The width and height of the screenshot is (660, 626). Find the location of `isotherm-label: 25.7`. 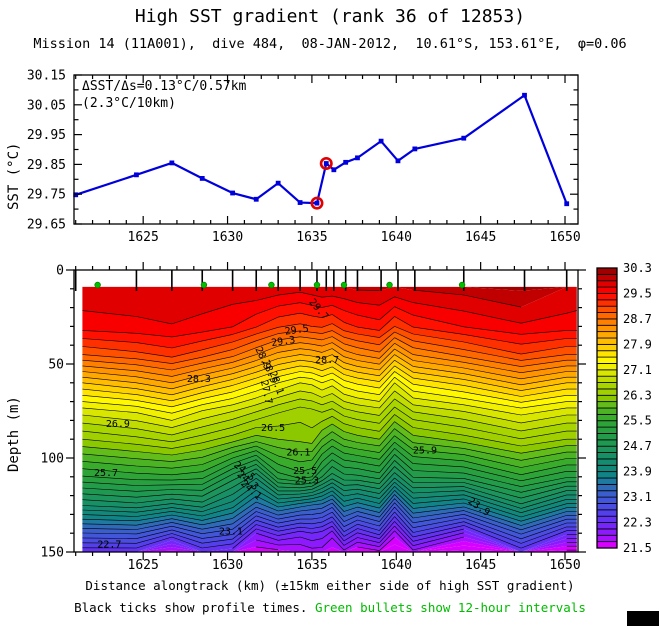

isotherm-label: 25.7 is located at coordinates (106, 473).